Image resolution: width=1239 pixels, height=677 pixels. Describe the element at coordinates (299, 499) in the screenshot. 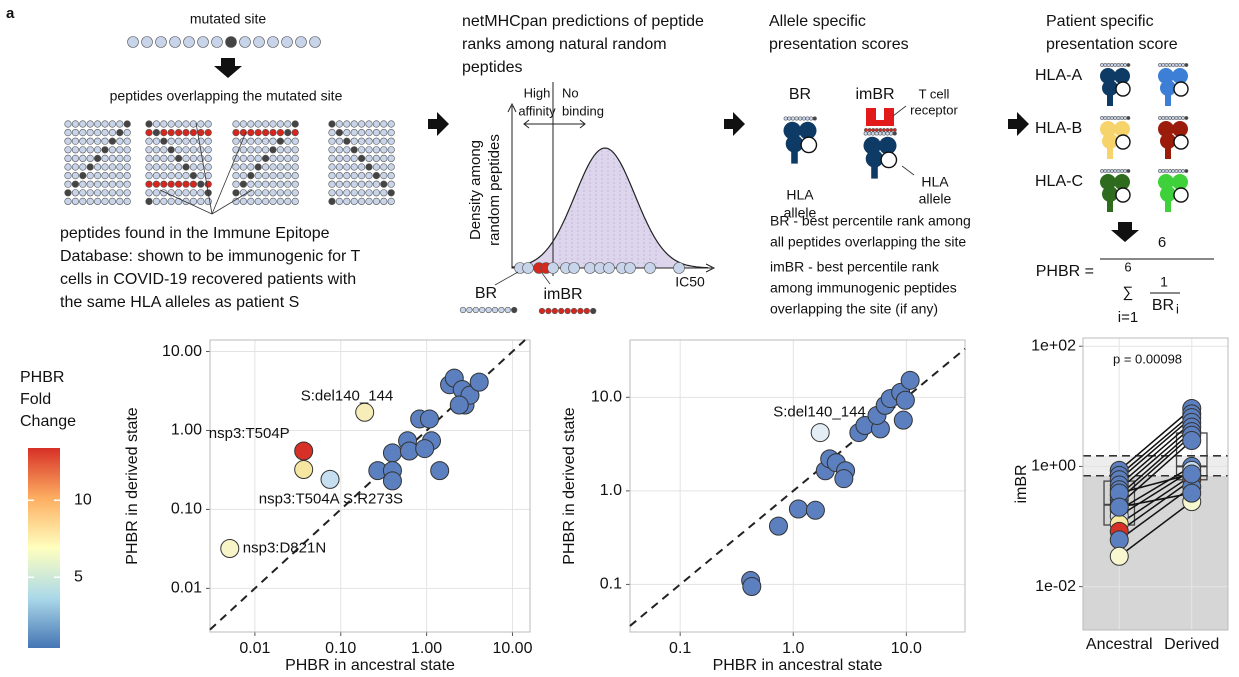

I see `point-label: nsp3:T504A` at that location.